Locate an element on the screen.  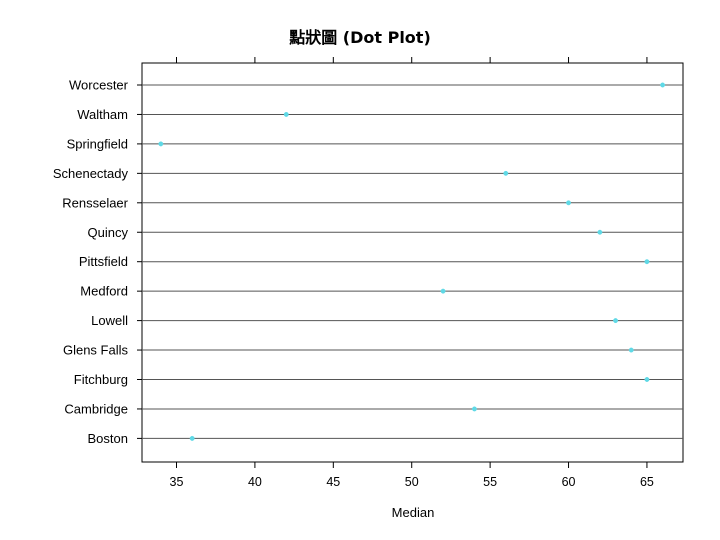
y-tick-label: Worcester is located at coordinates (99, 85).